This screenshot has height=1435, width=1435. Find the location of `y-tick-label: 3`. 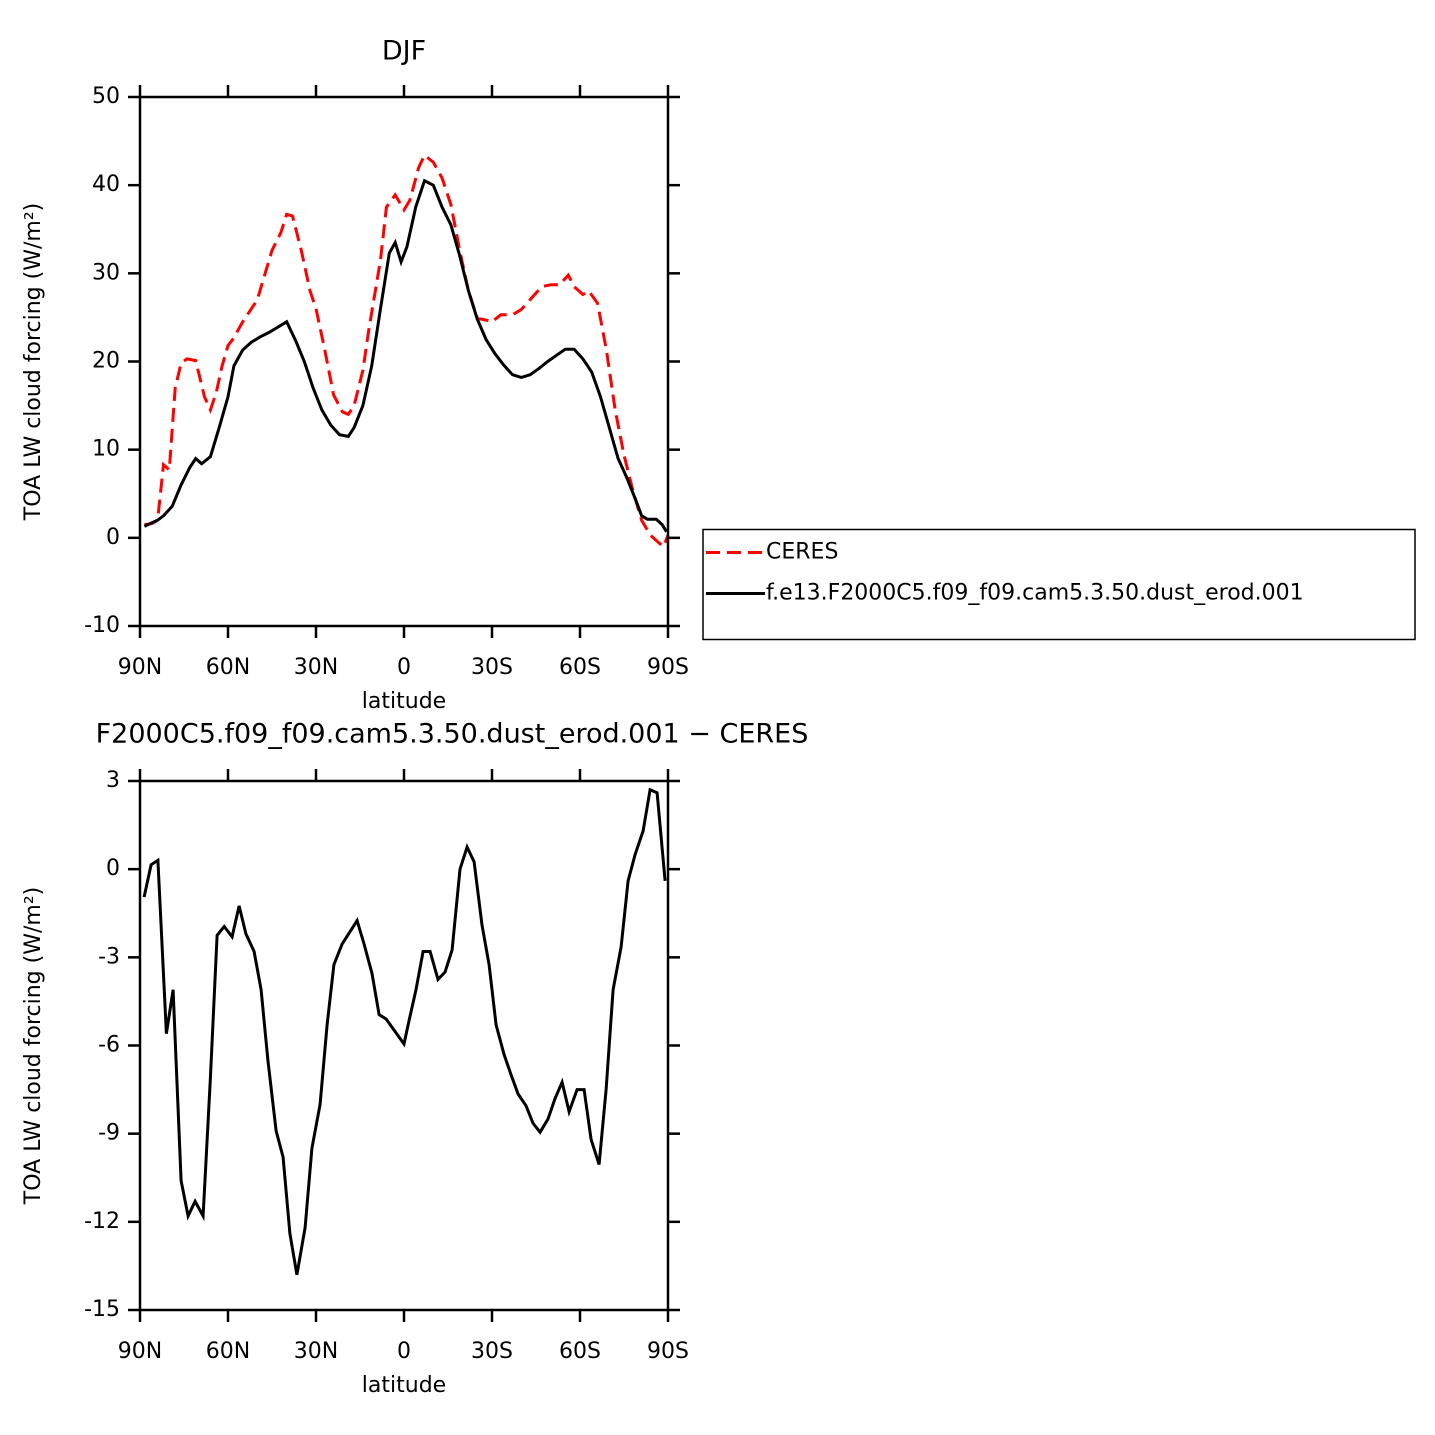

y-tick-label: 3 is located at coordinates (113, 780).